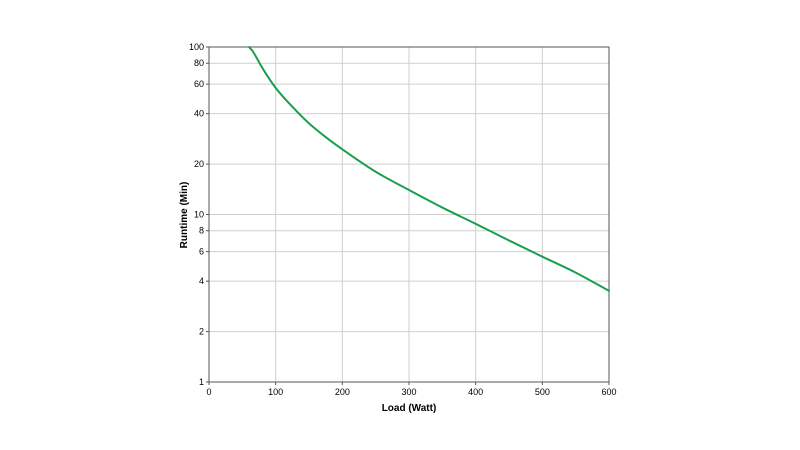 Image resolution: width=800 pixels, height=450 pixels. What do you see at coordinates (199, 114) in the screenshot?
I see `y-tick-label: 40` at bounding box center [199, 114].